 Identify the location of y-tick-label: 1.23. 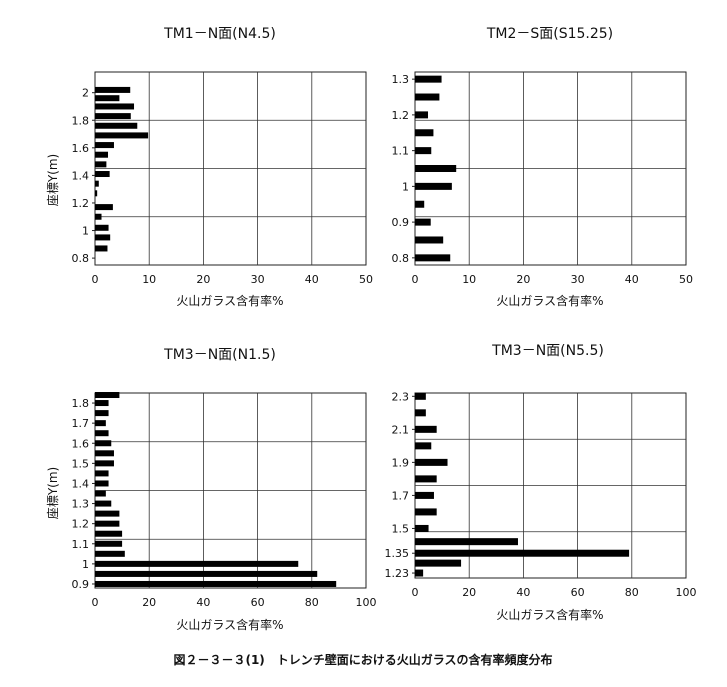
(397, 573).